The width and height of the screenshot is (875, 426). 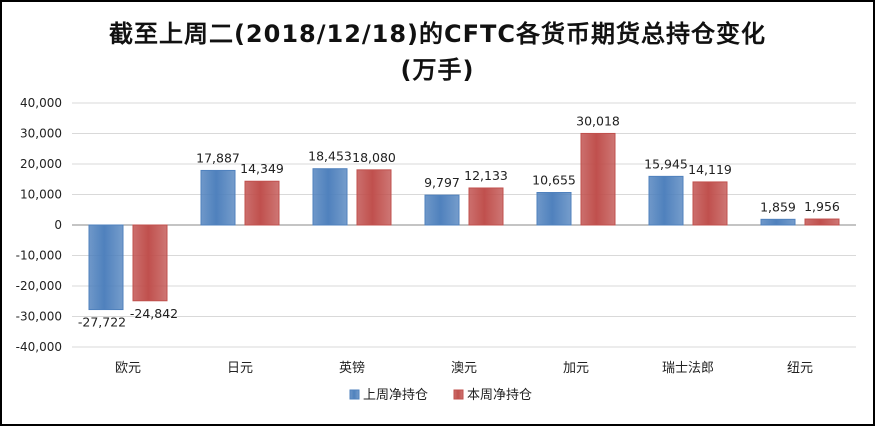 What do you see at coordinates (374, 157) in the screenshot?
I see `data-label: 18,080` at bounding box center [374, 157].